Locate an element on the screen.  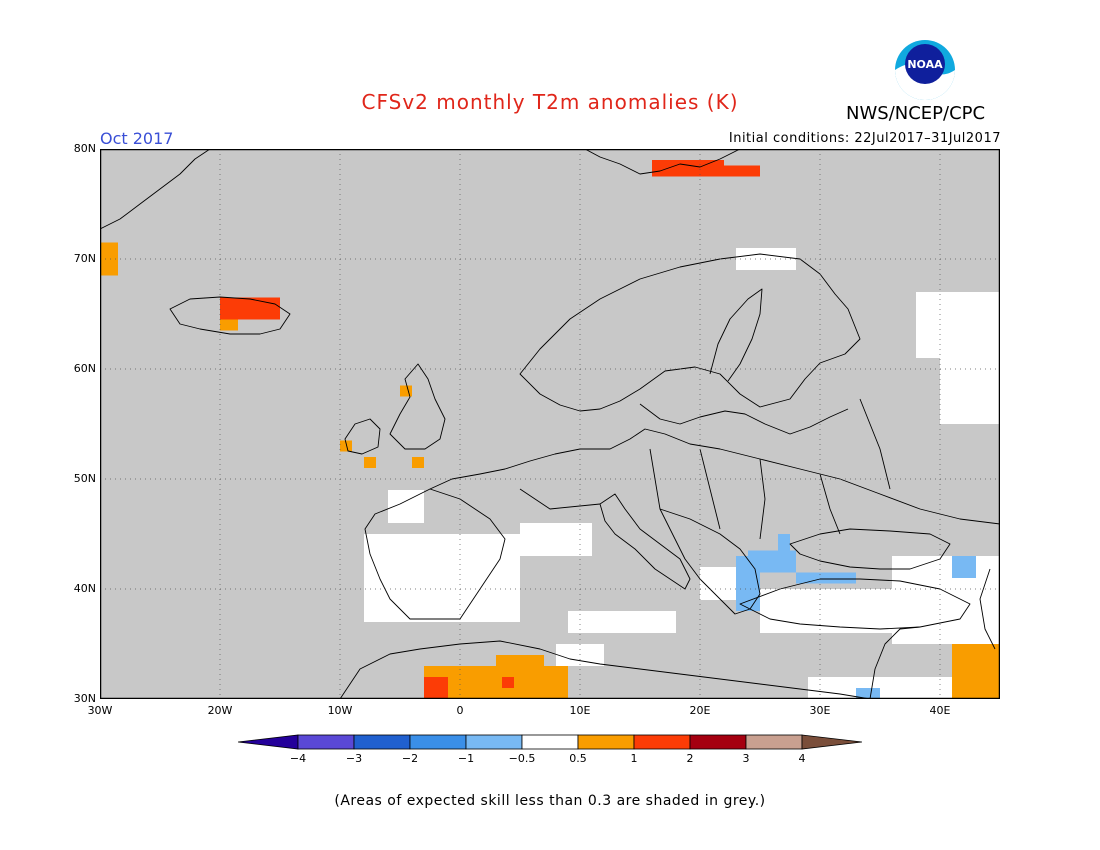
colorbar is located at coordinates (550, 742).